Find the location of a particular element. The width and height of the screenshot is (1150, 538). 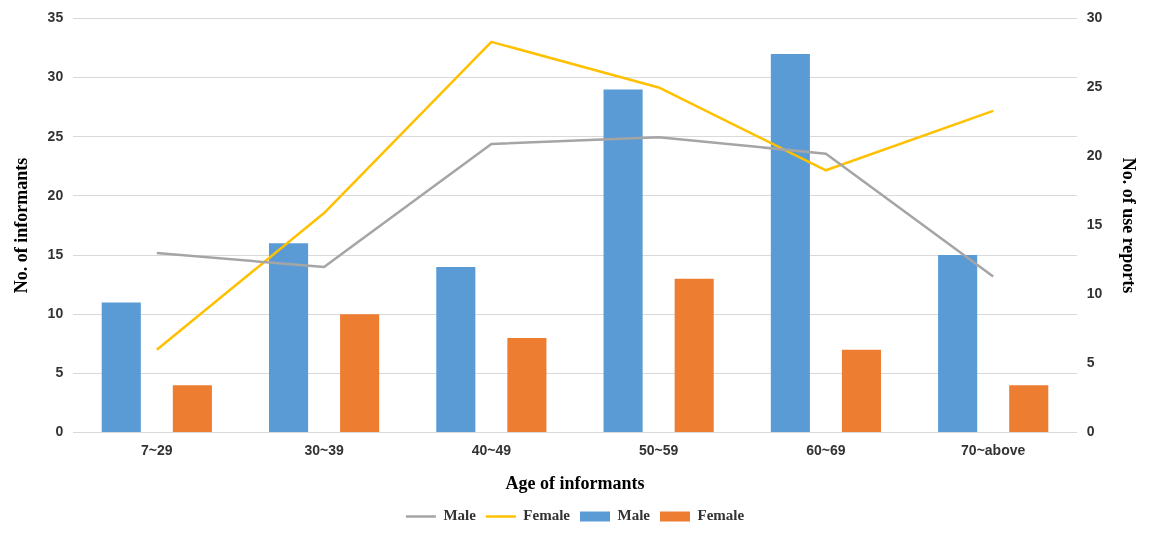

y2-tick-label: 5 is located at coordinates (1090, 362).